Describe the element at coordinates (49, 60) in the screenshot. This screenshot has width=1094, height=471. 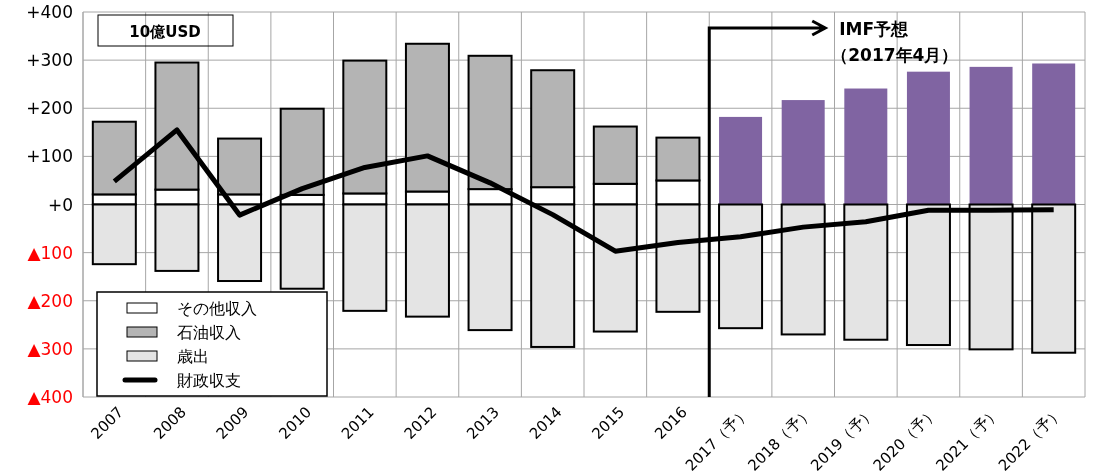
I see `y-tick-label: +300` at that location.